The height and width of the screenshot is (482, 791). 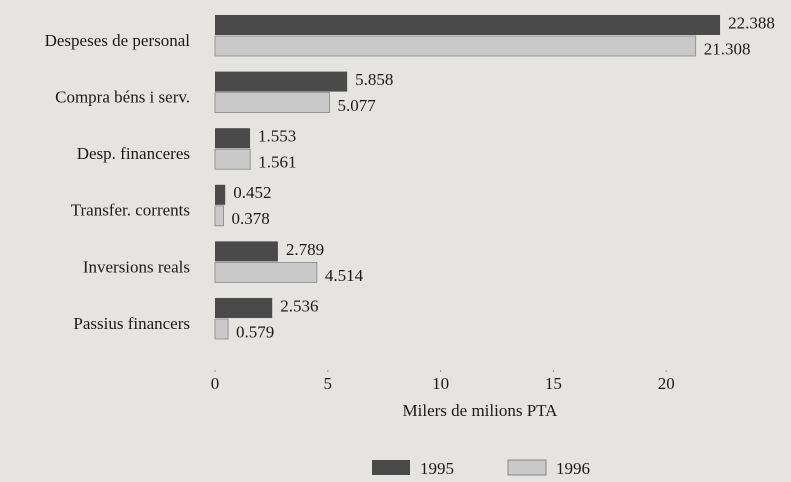 What do you see at coordinates (118, 40) in the screenshot?
I see `category-label: Despeses de personal` at bounding box center [118, 40].